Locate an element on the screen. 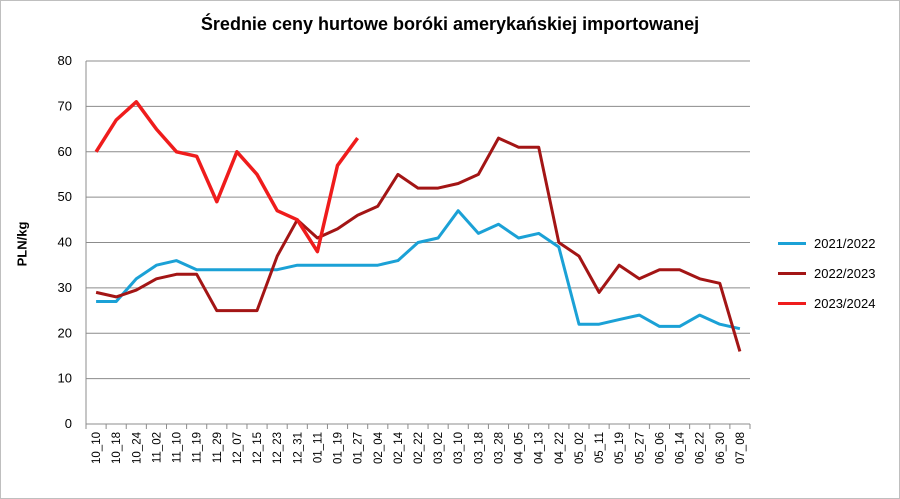  x-tick-label: 06_22 is located at coordinates (701, 448).